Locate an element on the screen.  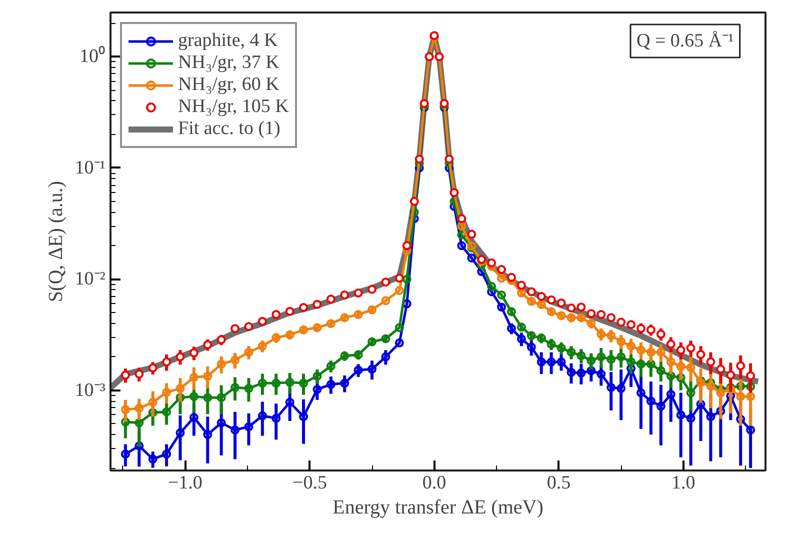
legend-label: graphite, 4 K is located at coordinates (228, 41).